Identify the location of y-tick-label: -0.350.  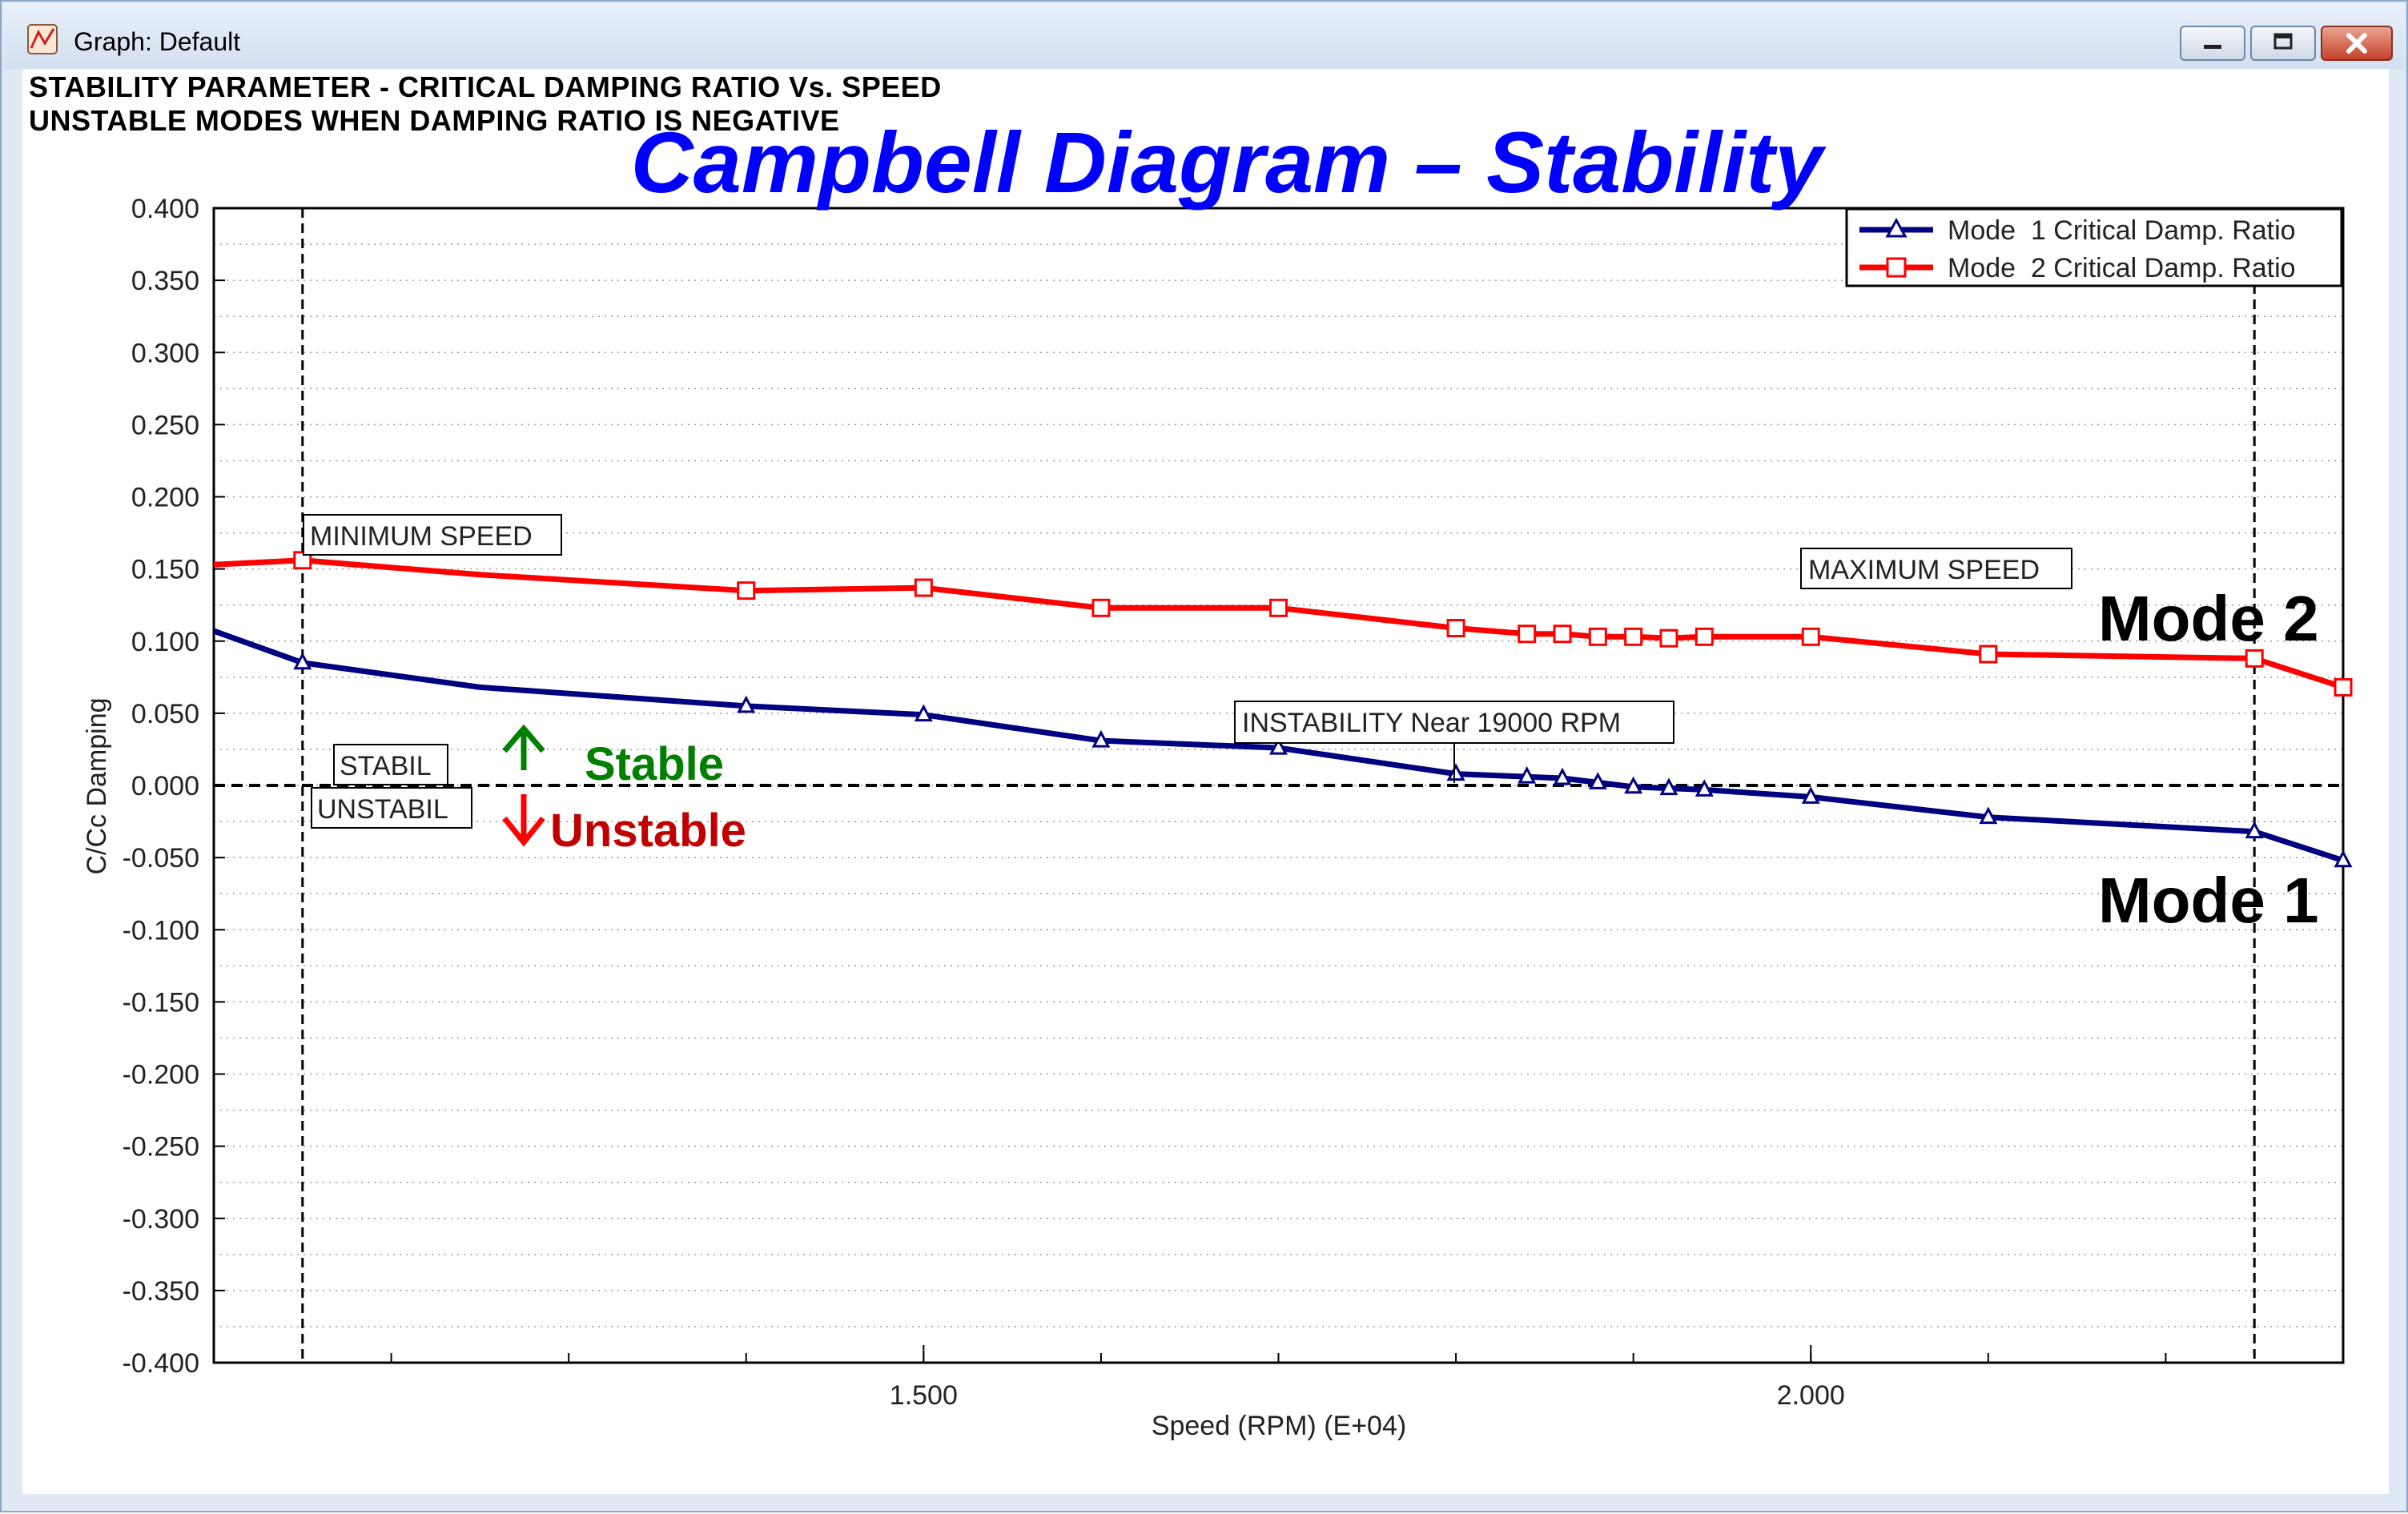
(161, 1291).